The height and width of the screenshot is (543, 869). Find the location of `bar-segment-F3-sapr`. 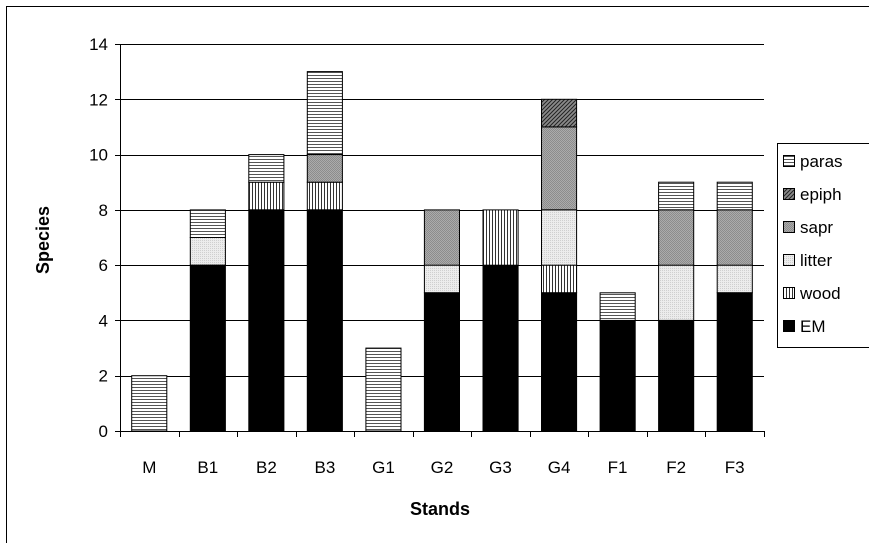

bar-segment-F3-sapr is located at coordinates (734, 237).